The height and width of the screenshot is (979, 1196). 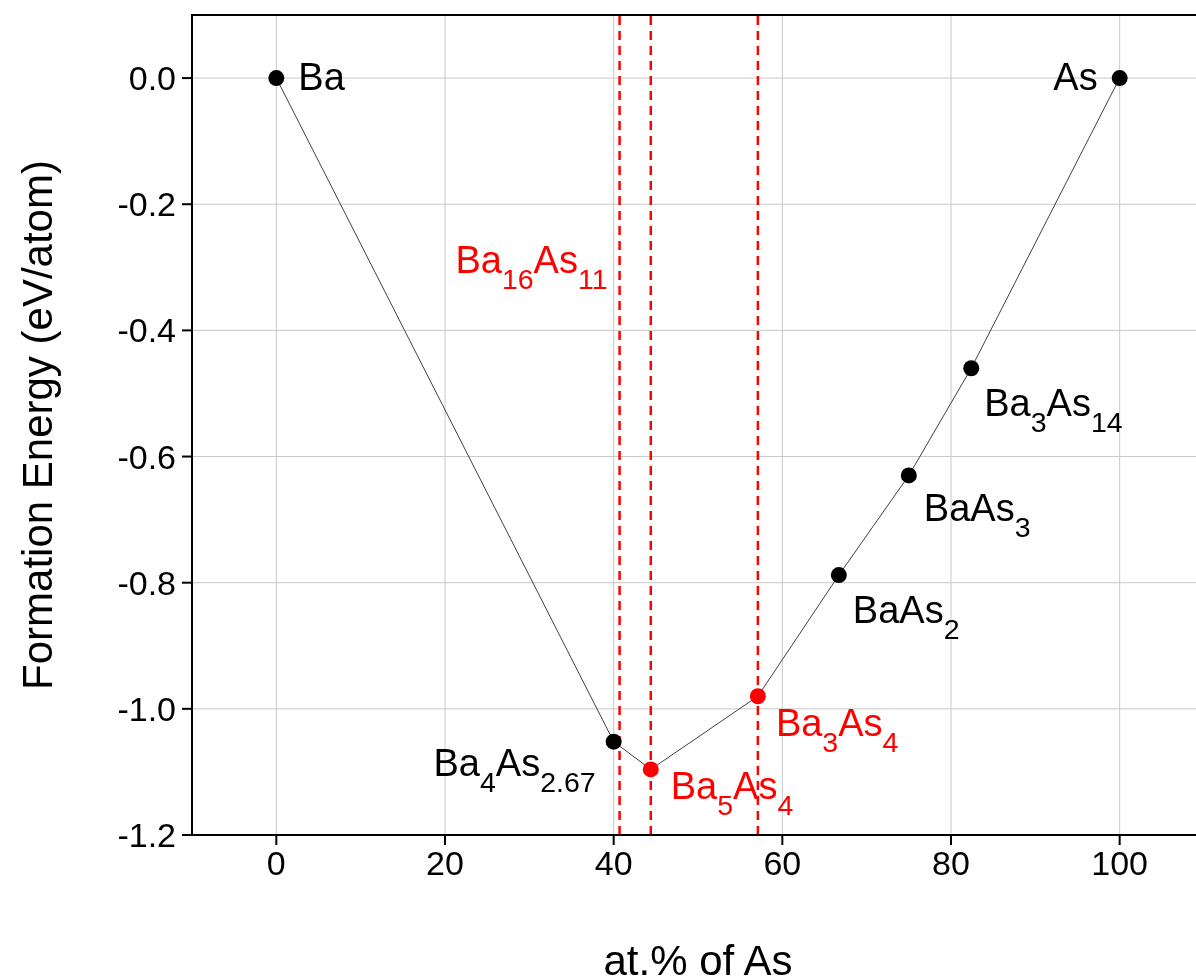 What do you see at coordinates (152, 78) in the screenshot?
I see `y-tick-label: 0.0` at bounding box center [152, 78].